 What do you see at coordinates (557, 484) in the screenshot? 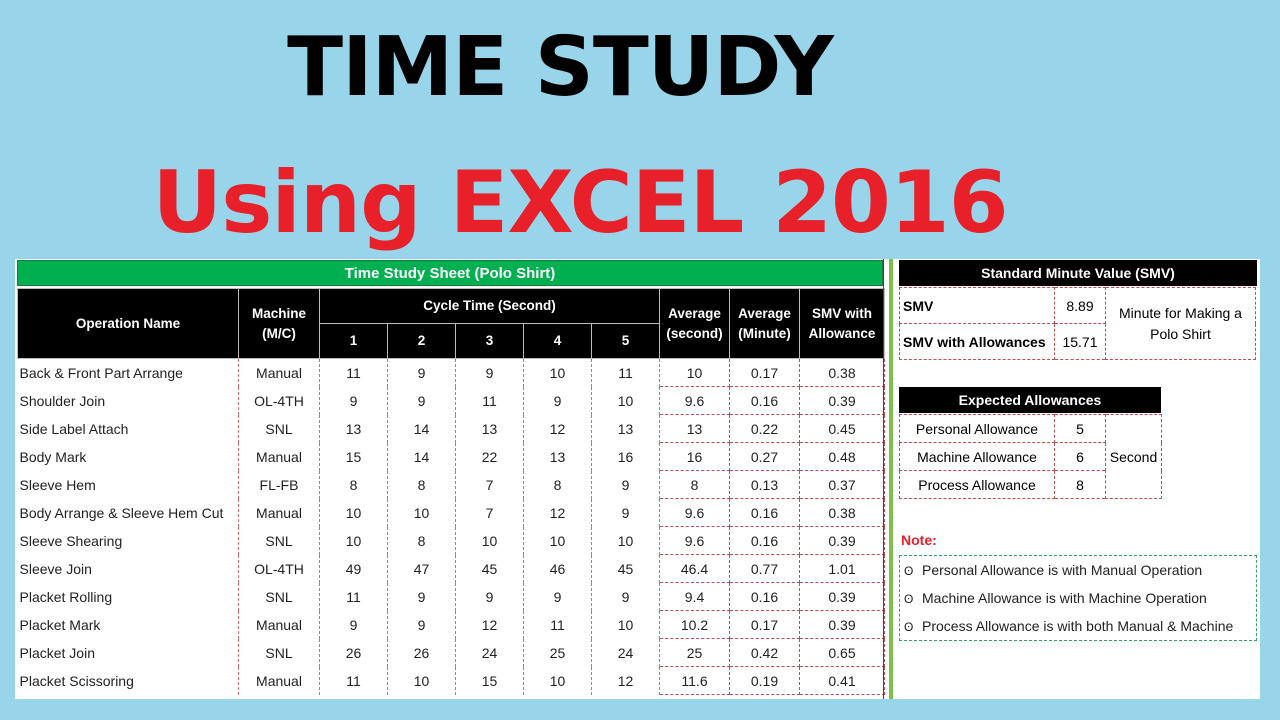
I see `cycle-4-cell: 8` at bounding box center [557, 484].